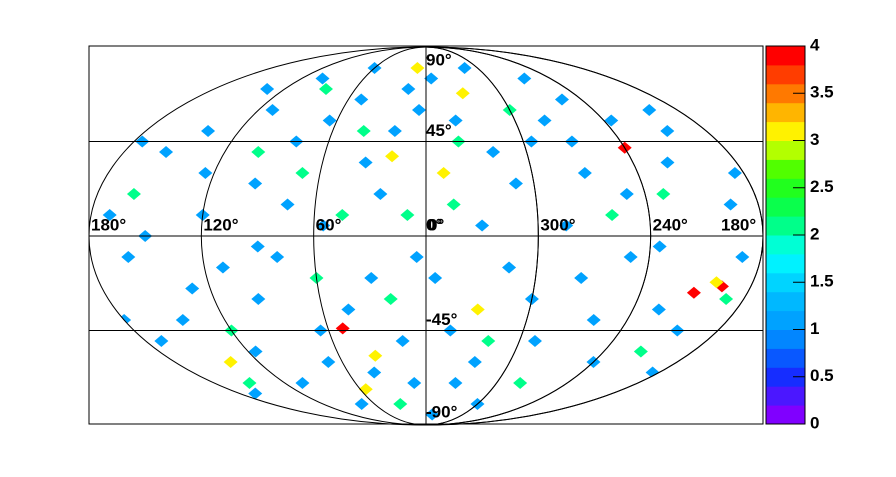 This screenshot has height=477, width=896. Describe the element at coordinates (557, 224) in the screenshot. I see `lon-tick-label: 300°` at that location.